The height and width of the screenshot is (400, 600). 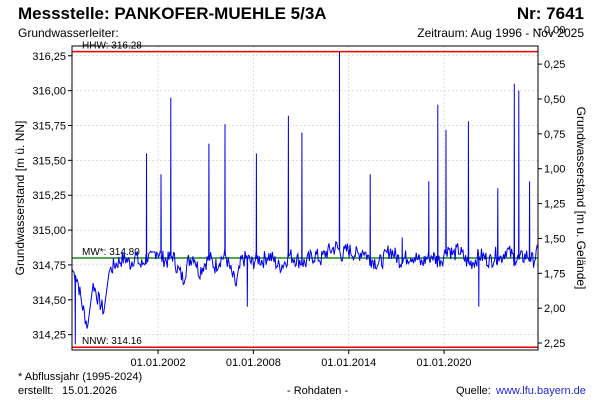 I want to click on footnote: * Abflussjahr (1995-2024), so click(x=80, y=377).